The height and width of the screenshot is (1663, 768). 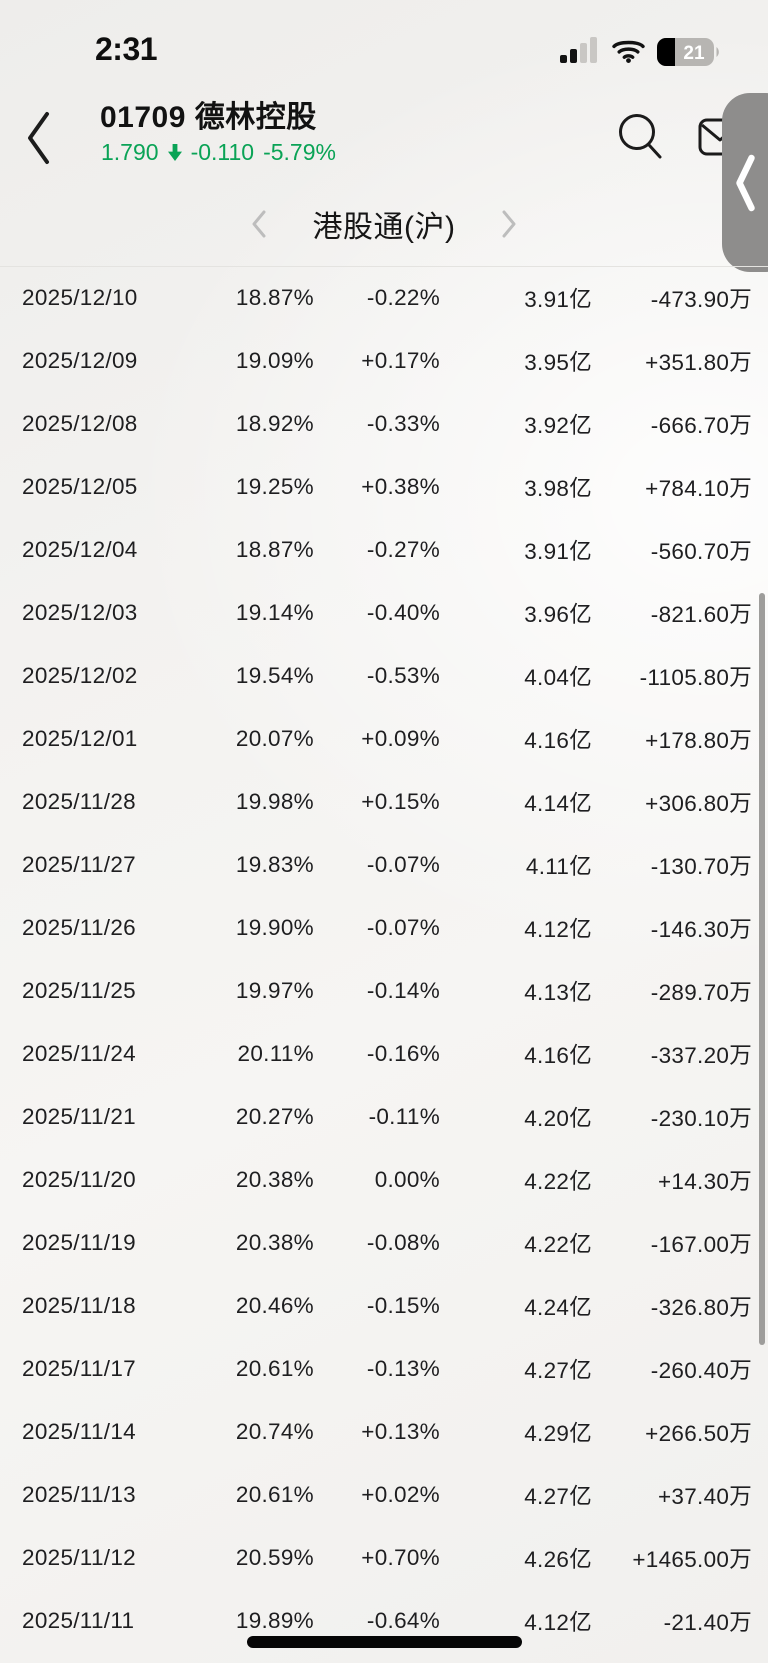 What do you see at coordinates (400, 1557) in the screenshot?
I see `cell-ratio-change: +0.70%` at bounding box center [400, 1557].